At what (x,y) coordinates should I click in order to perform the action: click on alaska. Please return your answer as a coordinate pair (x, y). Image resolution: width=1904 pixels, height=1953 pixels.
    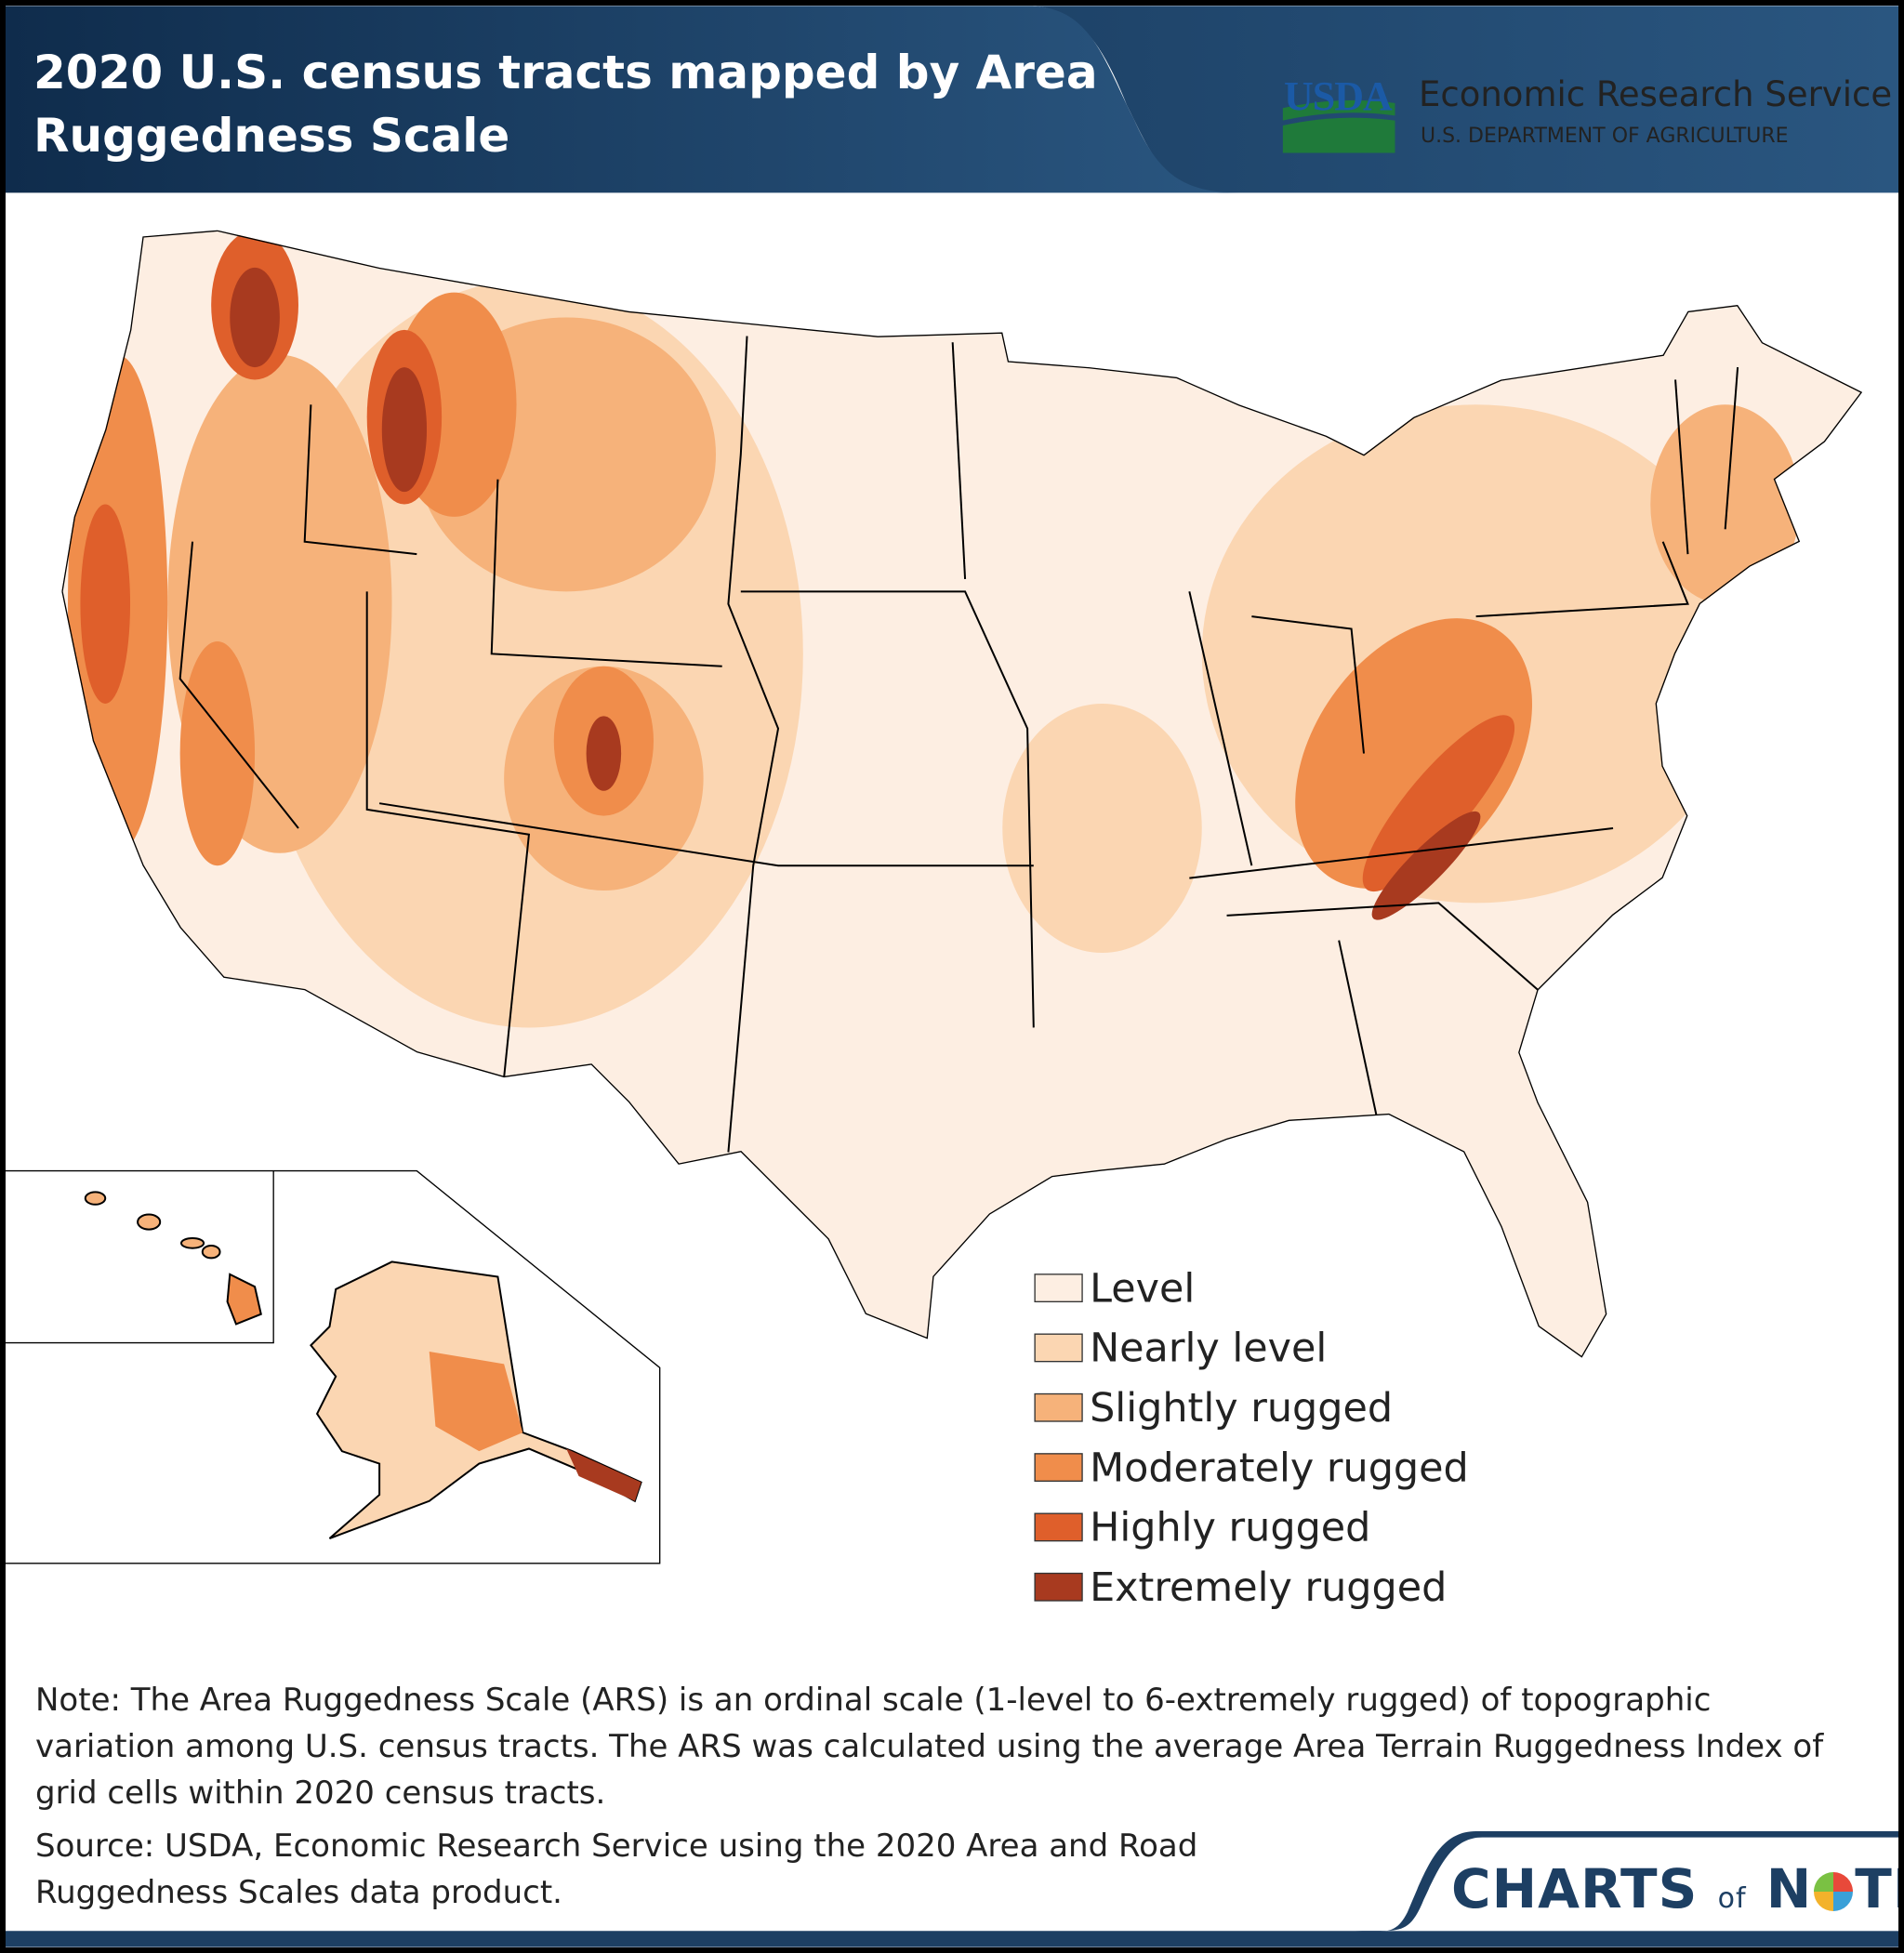
    Looking at the image, I should click on (476, 1399).